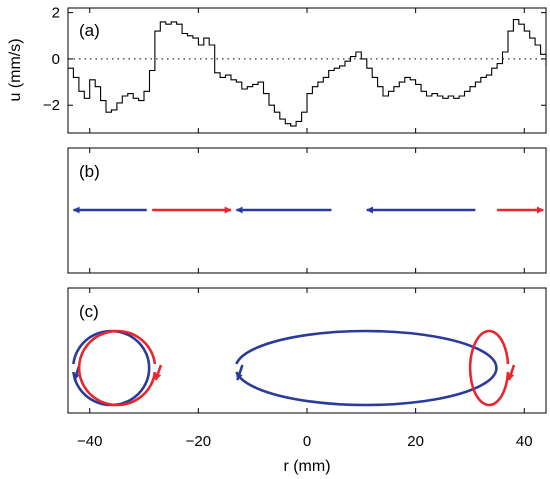 The height and width of the screenshot is (479, 550). What do you see at coordinates (307, 441) in the screenshot?
I see `x-tick-label: 0` at bounding box center [307, 441].